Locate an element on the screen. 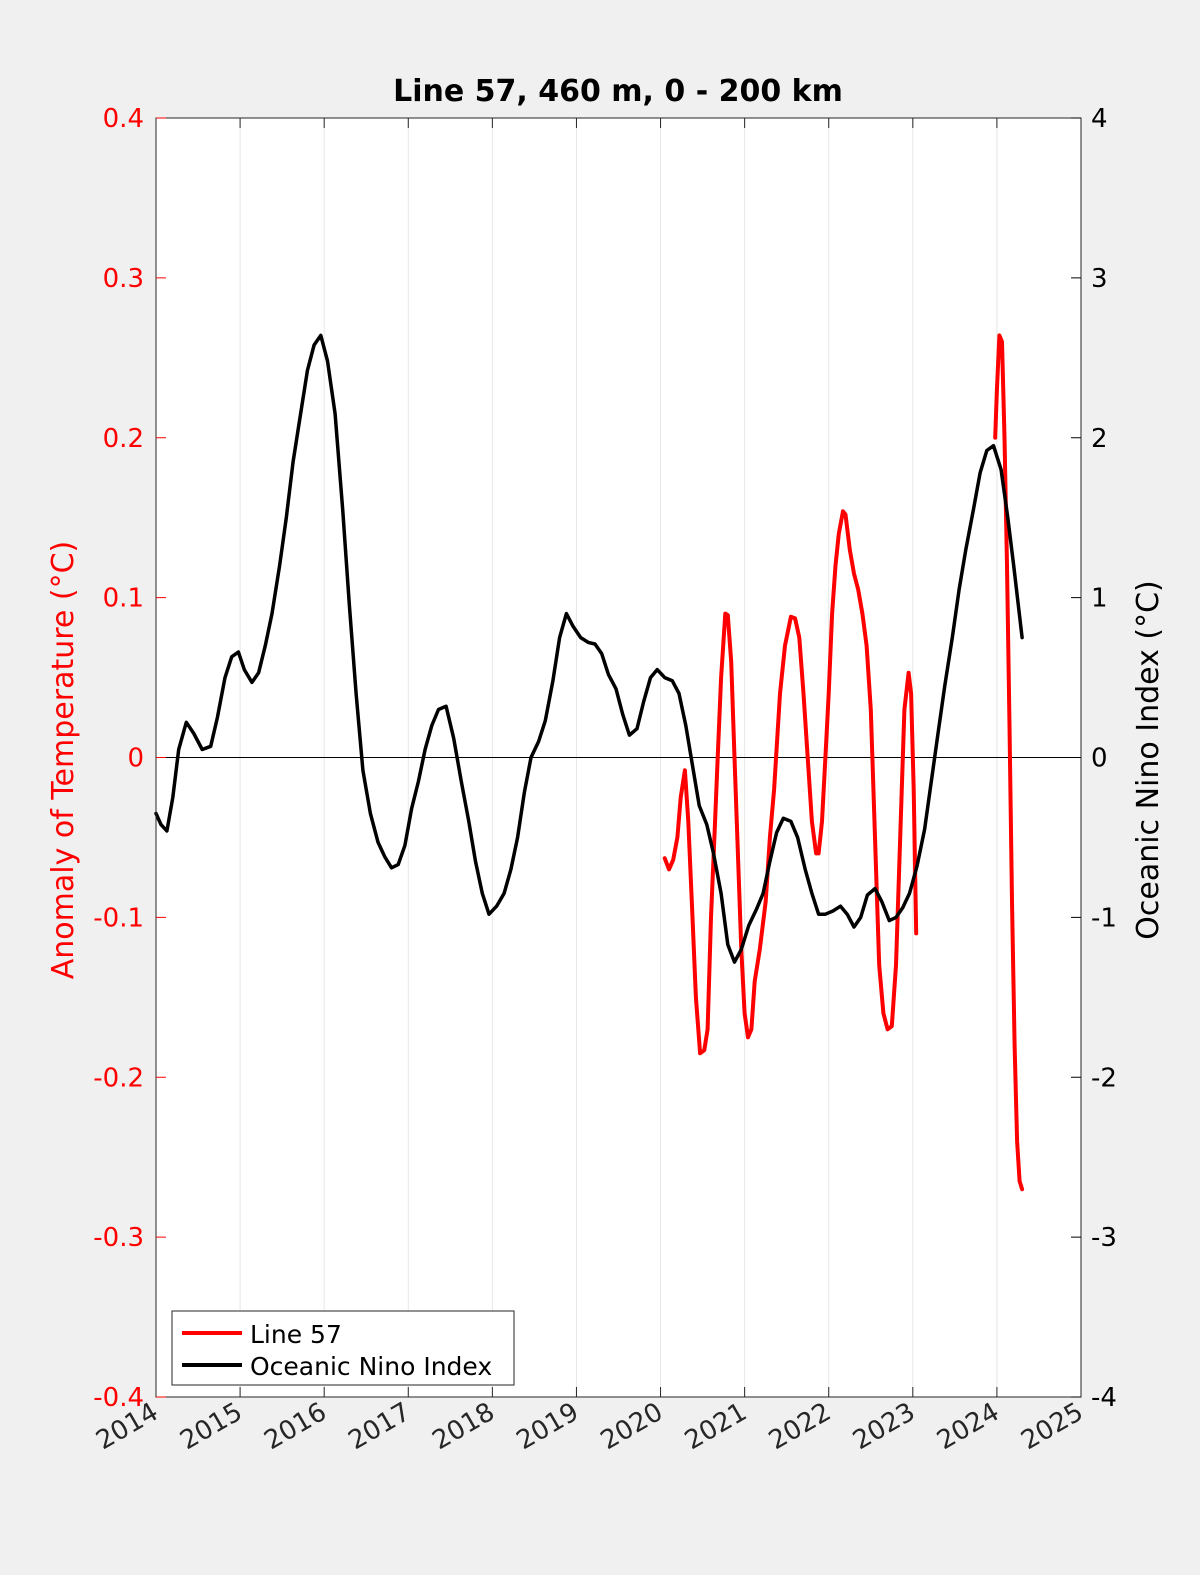 This screenshot has height=1575, width=1200. y-right-tick-label: 2 is located at coordinates (1099, 439).